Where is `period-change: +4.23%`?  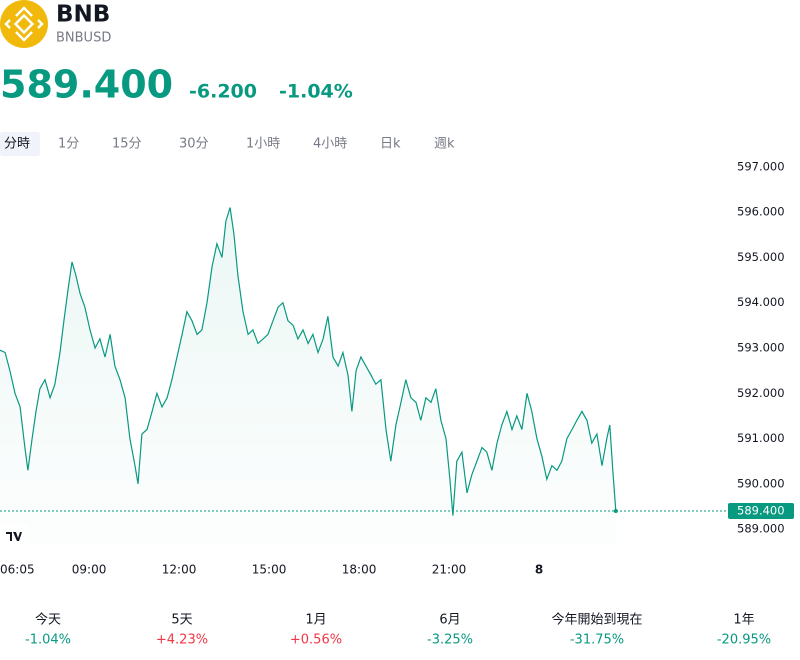 period-change: +4.23% is located at coordinates (182, 640).